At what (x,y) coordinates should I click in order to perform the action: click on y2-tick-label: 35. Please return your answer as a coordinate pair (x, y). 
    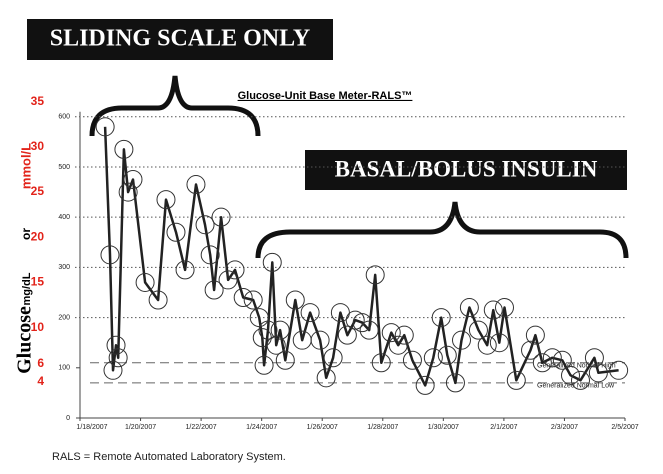
    Looking at the image, I should click on (38, 101).